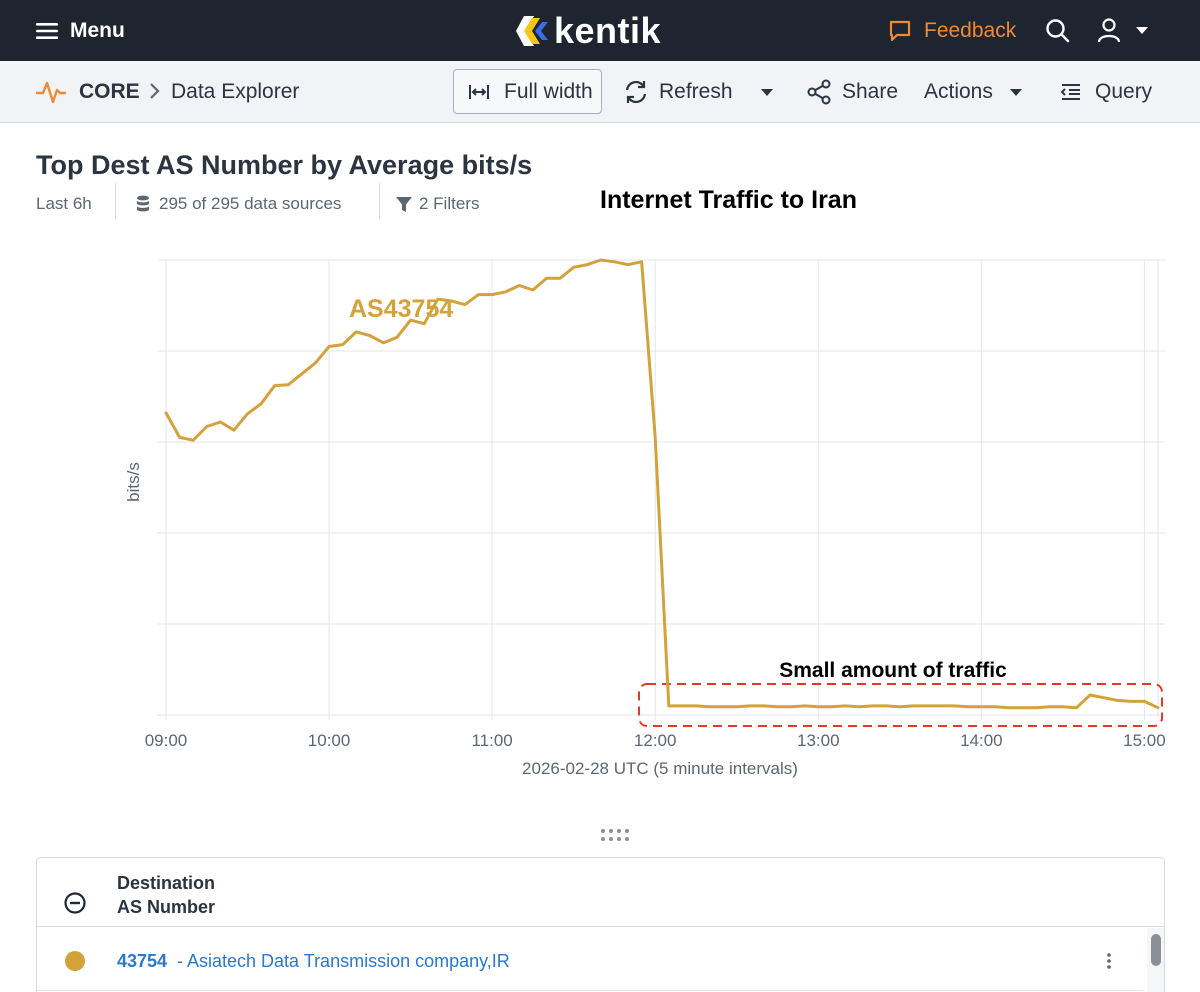 The height and width of the screenshot is (992, 1200). What do you see at coordinates (900, 31) in the screenshot?
I see `feedback-bubble-icon` at bounding box center [900, 31].